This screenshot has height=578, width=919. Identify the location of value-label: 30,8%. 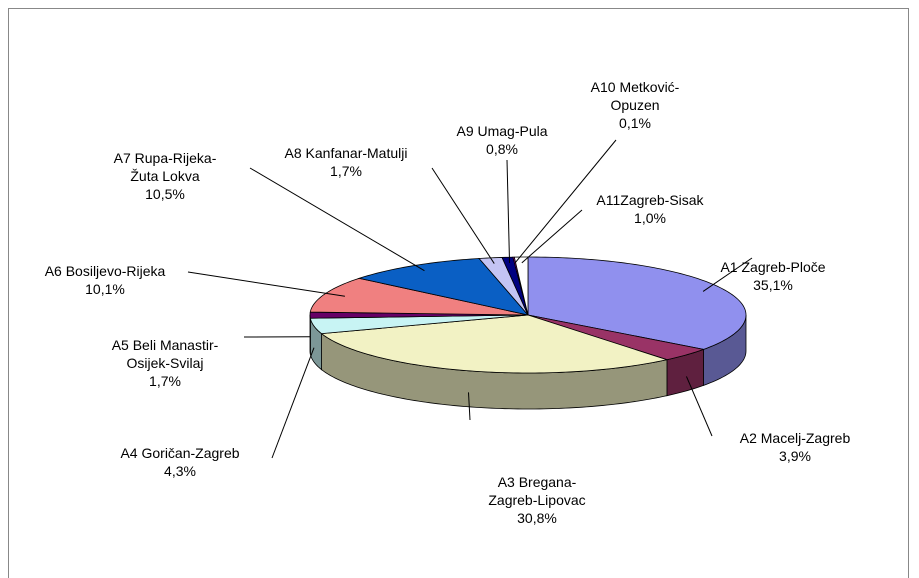
(536, 518).